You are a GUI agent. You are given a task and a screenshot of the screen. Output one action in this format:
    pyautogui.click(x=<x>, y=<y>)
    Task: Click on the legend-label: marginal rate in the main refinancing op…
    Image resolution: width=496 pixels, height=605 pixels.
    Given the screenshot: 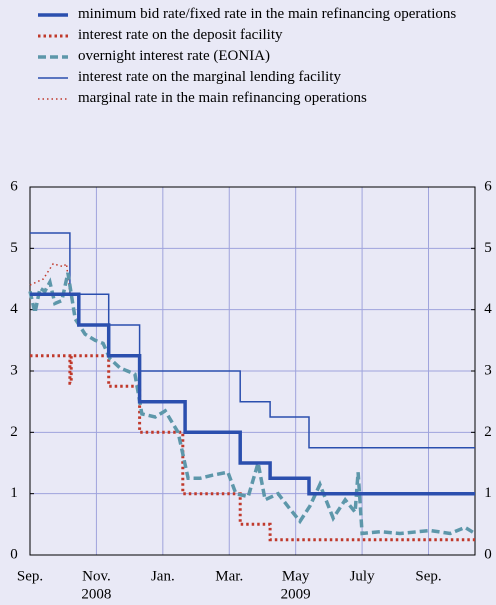 What is the action you would take?
    pyautogui.click(x=222, y=98)
    